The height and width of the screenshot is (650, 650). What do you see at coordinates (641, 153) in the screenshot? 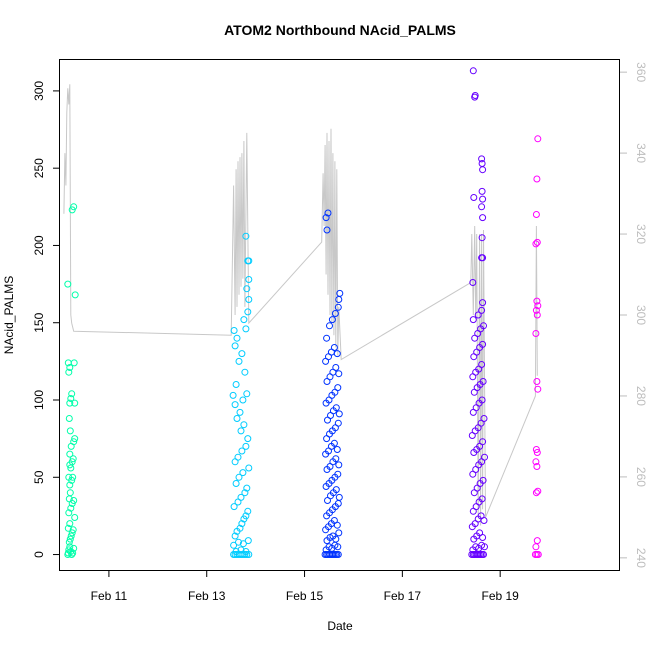
I see `y2-tick-label: 340` at bounding box center [641, 153].